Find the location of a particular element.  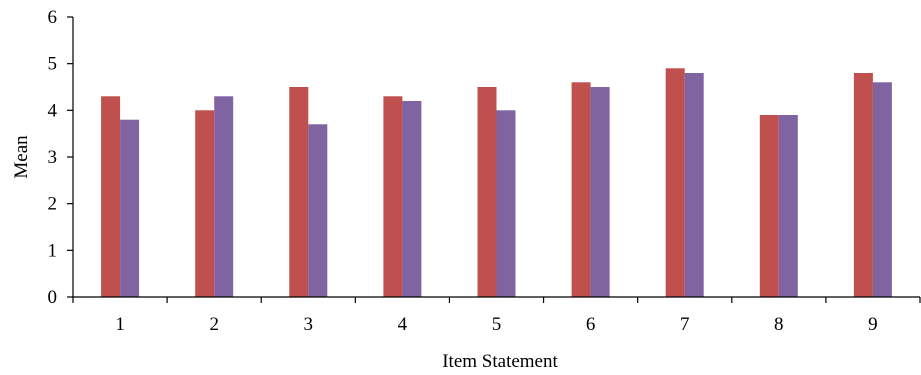

y-tick-label: 6 is located at coordinates (53, 17).